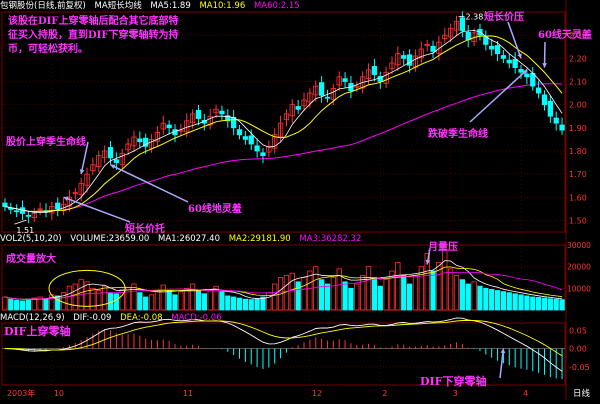 The width and height of the screenshot is (600, 404). I want to click on volume-highlight-ellipse, so click(87, 288).